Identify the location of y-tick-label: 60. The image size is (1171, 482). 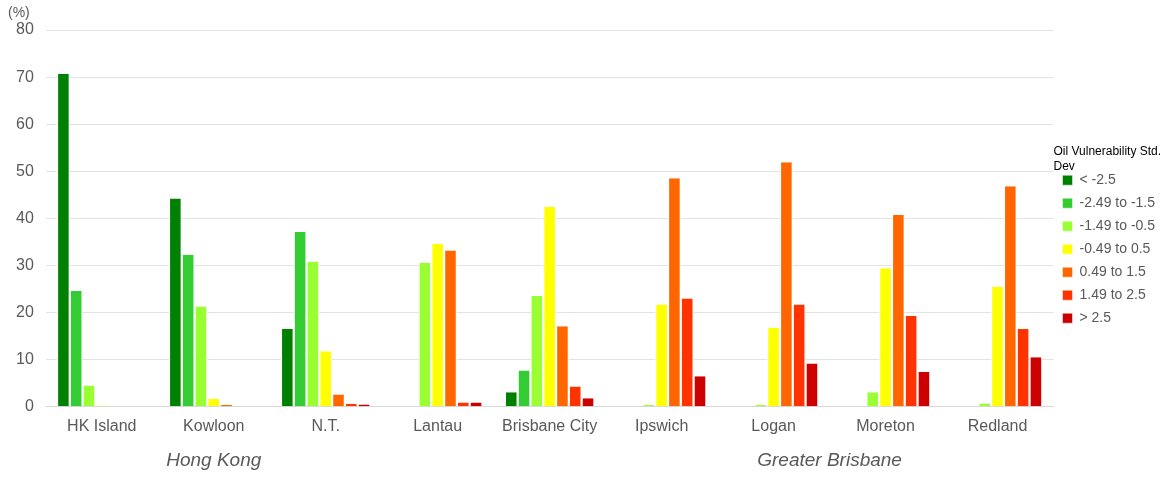
(25, 123).